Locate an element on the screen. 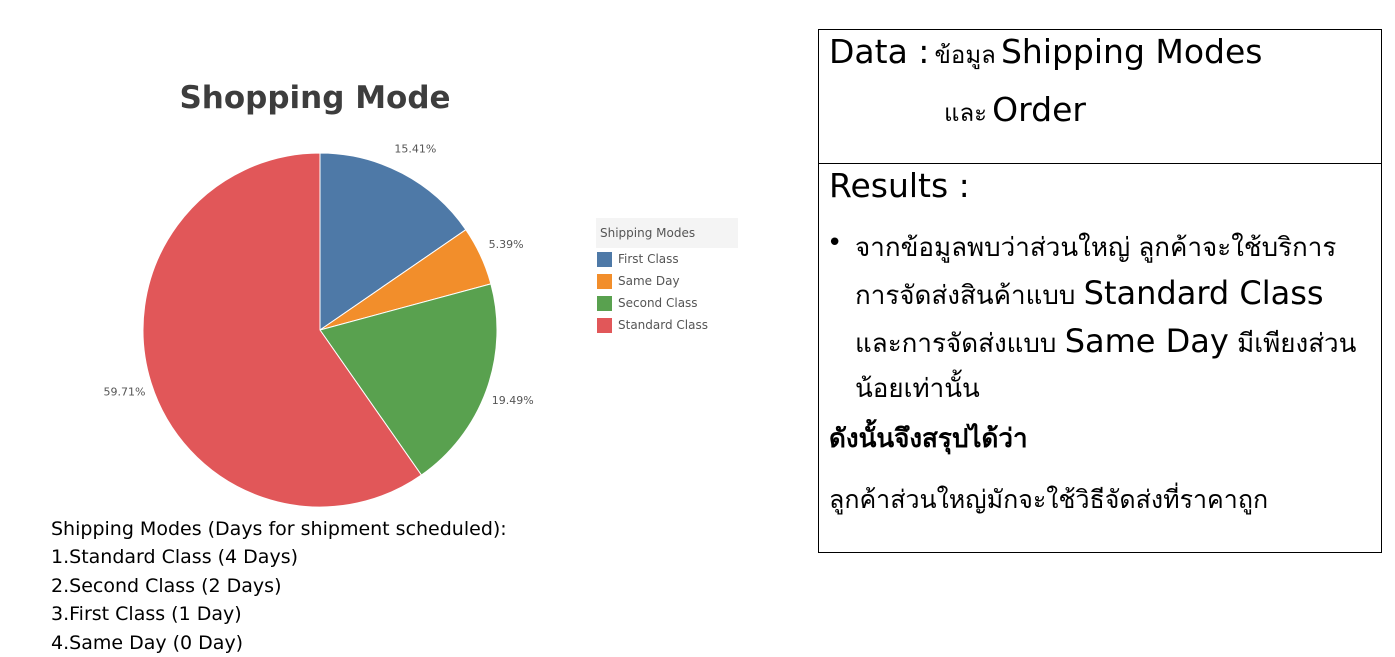  legend-item-standard-class: Standard Class is located at coordinates (667, 325).